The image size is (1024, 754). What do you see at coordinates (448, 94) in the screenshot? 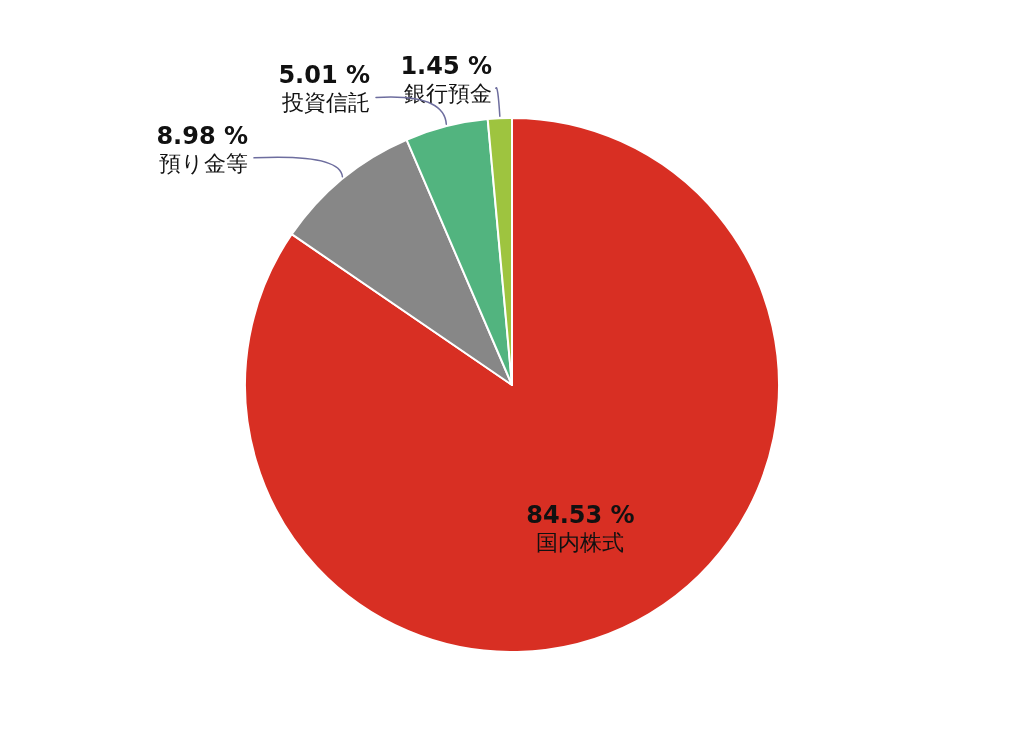
I see `slice-label: 銀行預金` at bounding box center [448, 94].